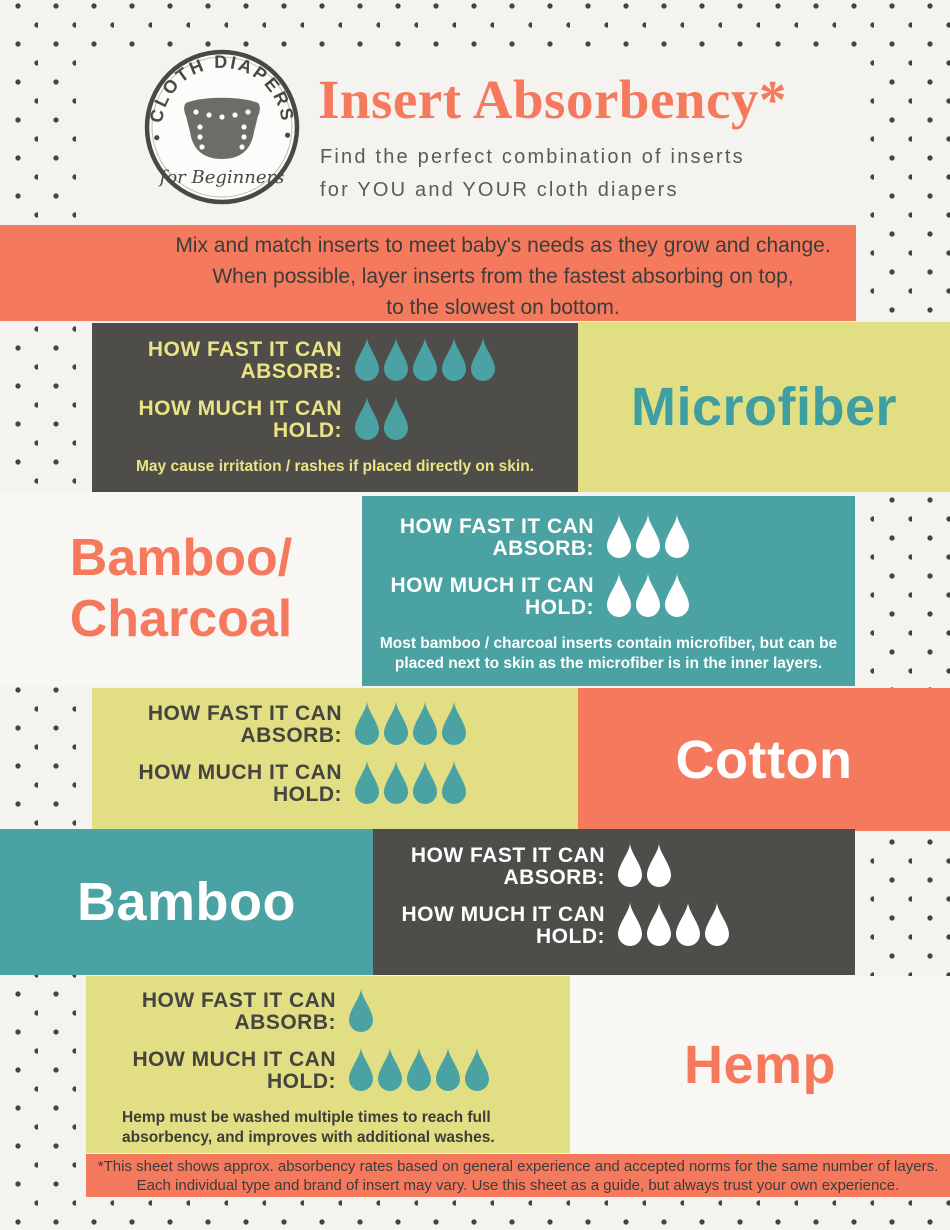 The image size is (950, 1230). I want to click on cloth-diapers-logo: • CLOTH DIAPERS • for Beginners, so click(222, 127).